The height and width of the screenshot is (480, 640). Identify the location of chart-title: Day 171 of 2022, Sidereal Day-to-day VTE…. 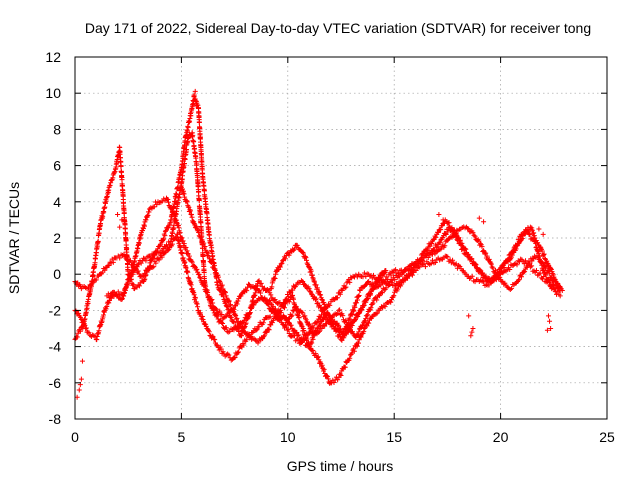
(338, 28).